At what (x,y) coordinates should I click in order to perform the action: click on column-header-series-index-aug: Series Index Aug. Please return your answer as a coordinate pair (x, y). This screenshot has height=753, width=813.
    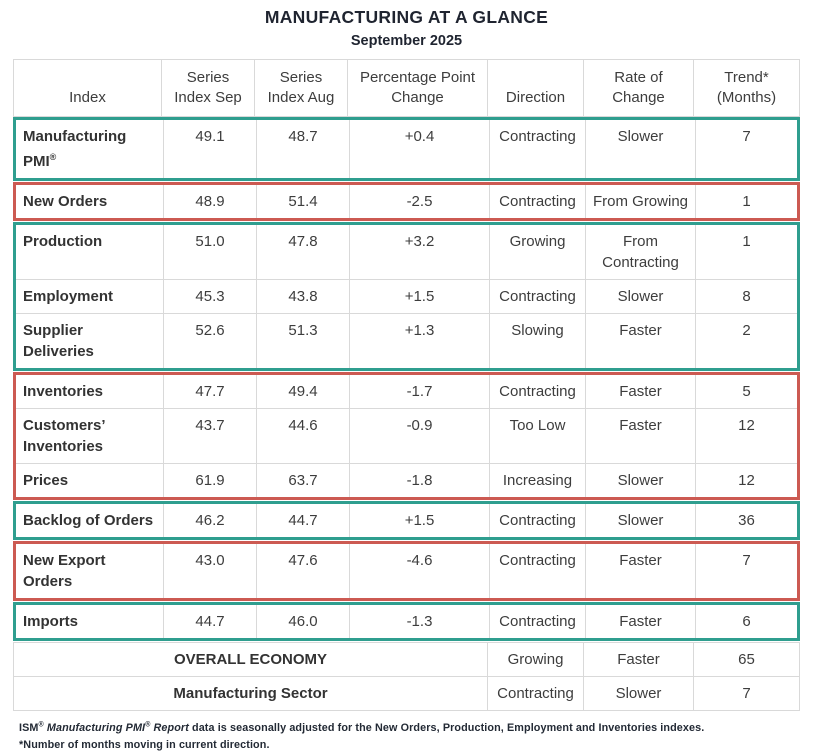
    Looking at the image, I should click on (300, 88).